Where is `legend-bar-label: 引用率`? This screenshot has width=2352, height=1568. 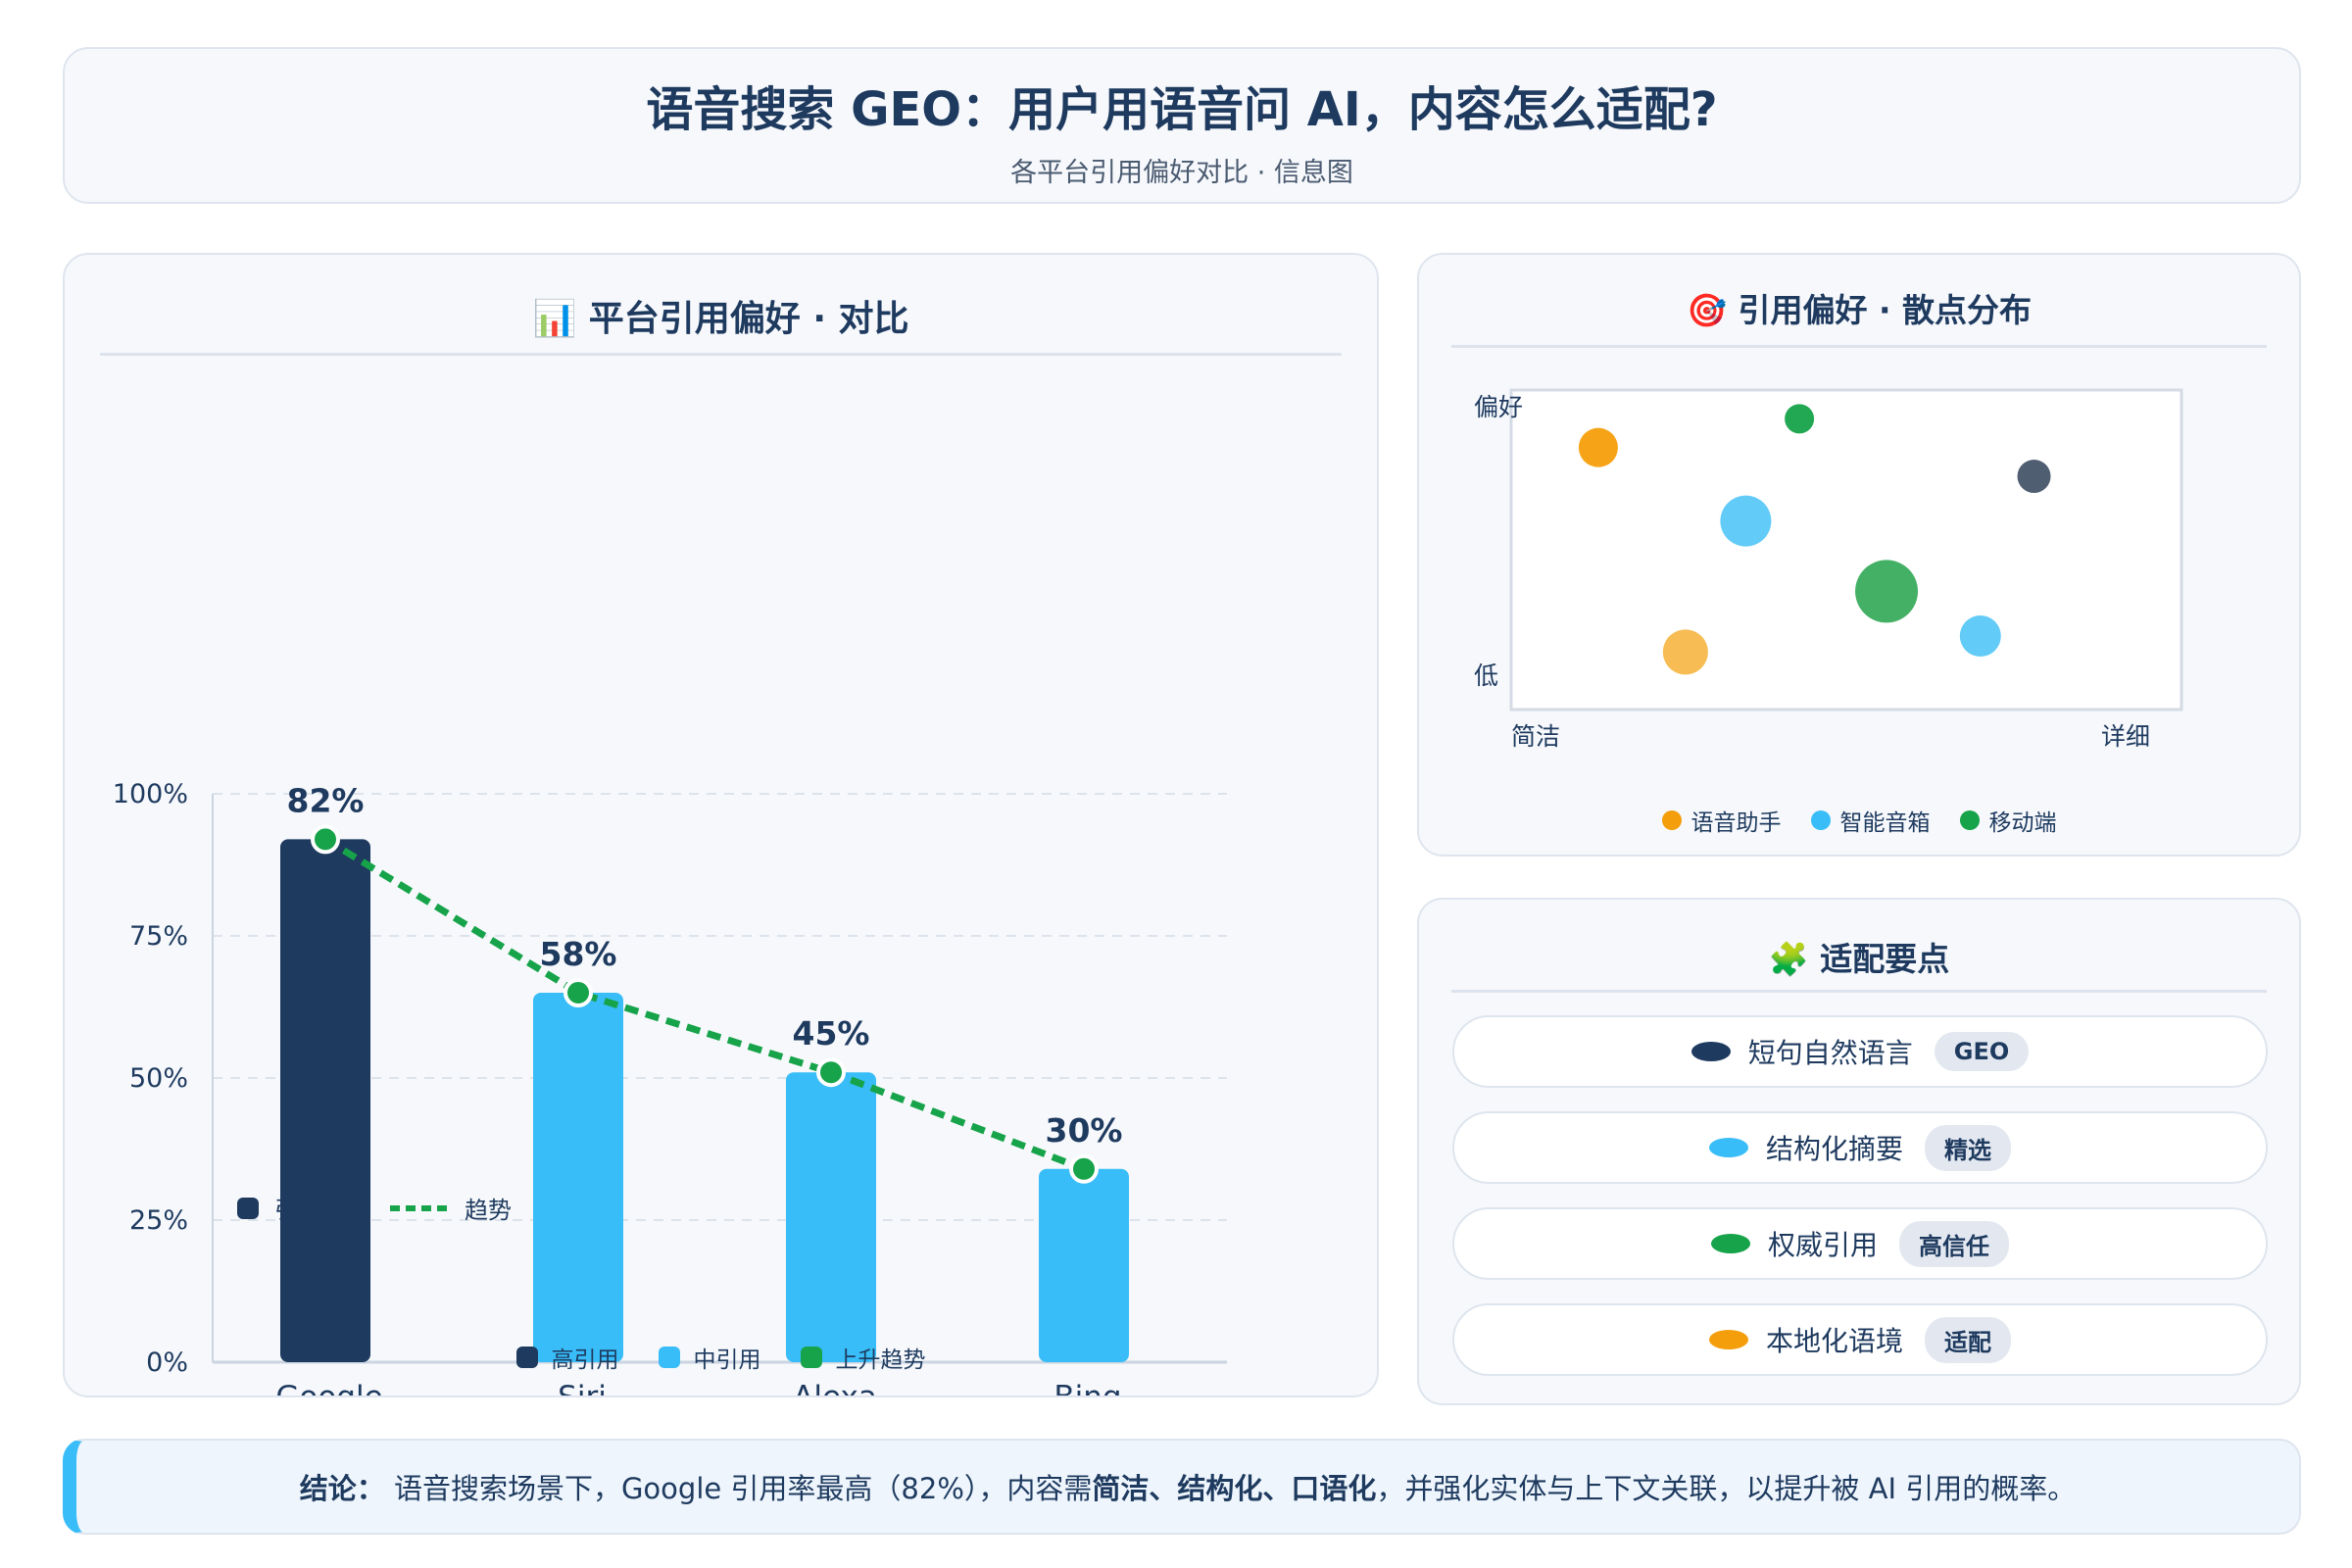 legend-bar-label: 引用率 is located at coordinates (309, 1210).